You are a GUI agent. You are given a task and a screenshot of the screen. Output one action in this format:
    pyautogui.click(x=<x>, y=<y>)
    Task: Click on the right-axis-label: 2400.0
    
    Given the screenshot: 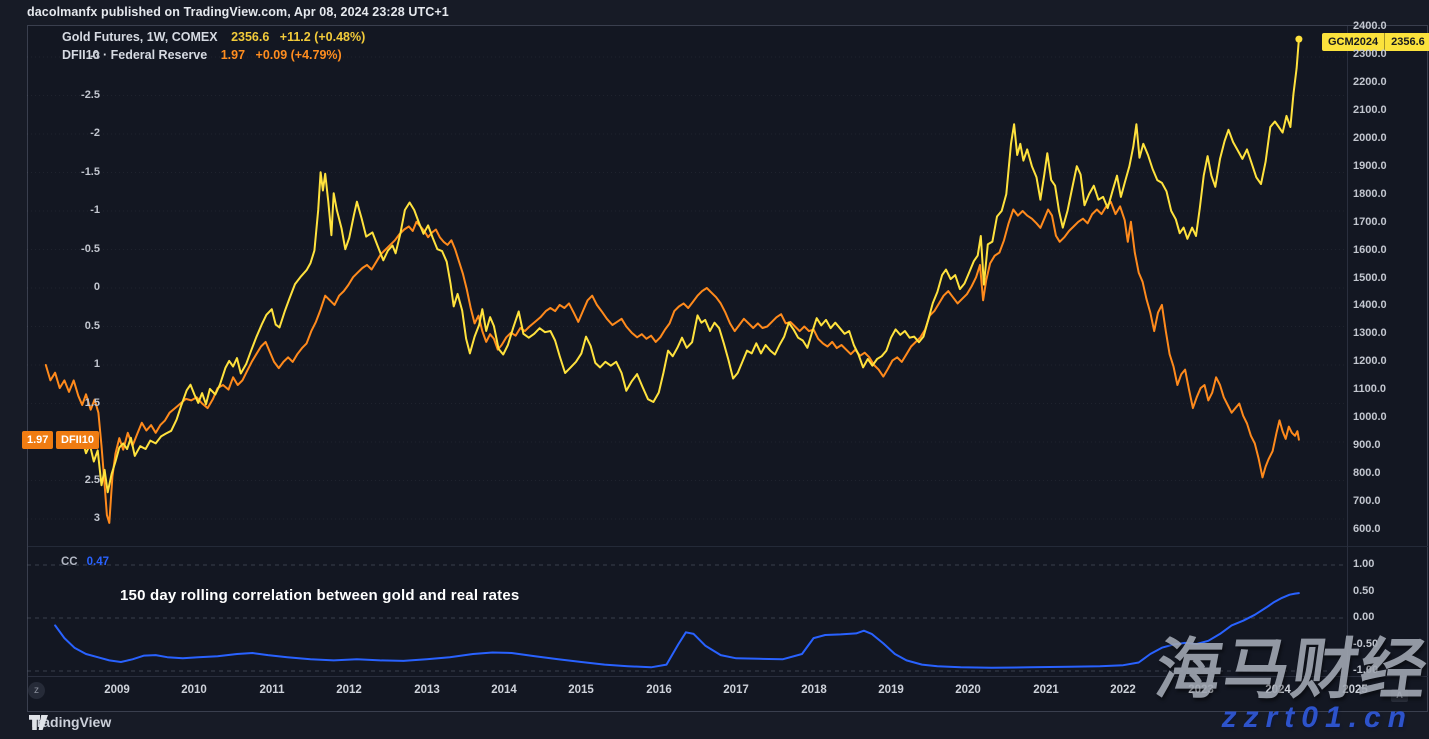 What is the action you would take?
    pyautogui.click(x=1370, y=26)
    